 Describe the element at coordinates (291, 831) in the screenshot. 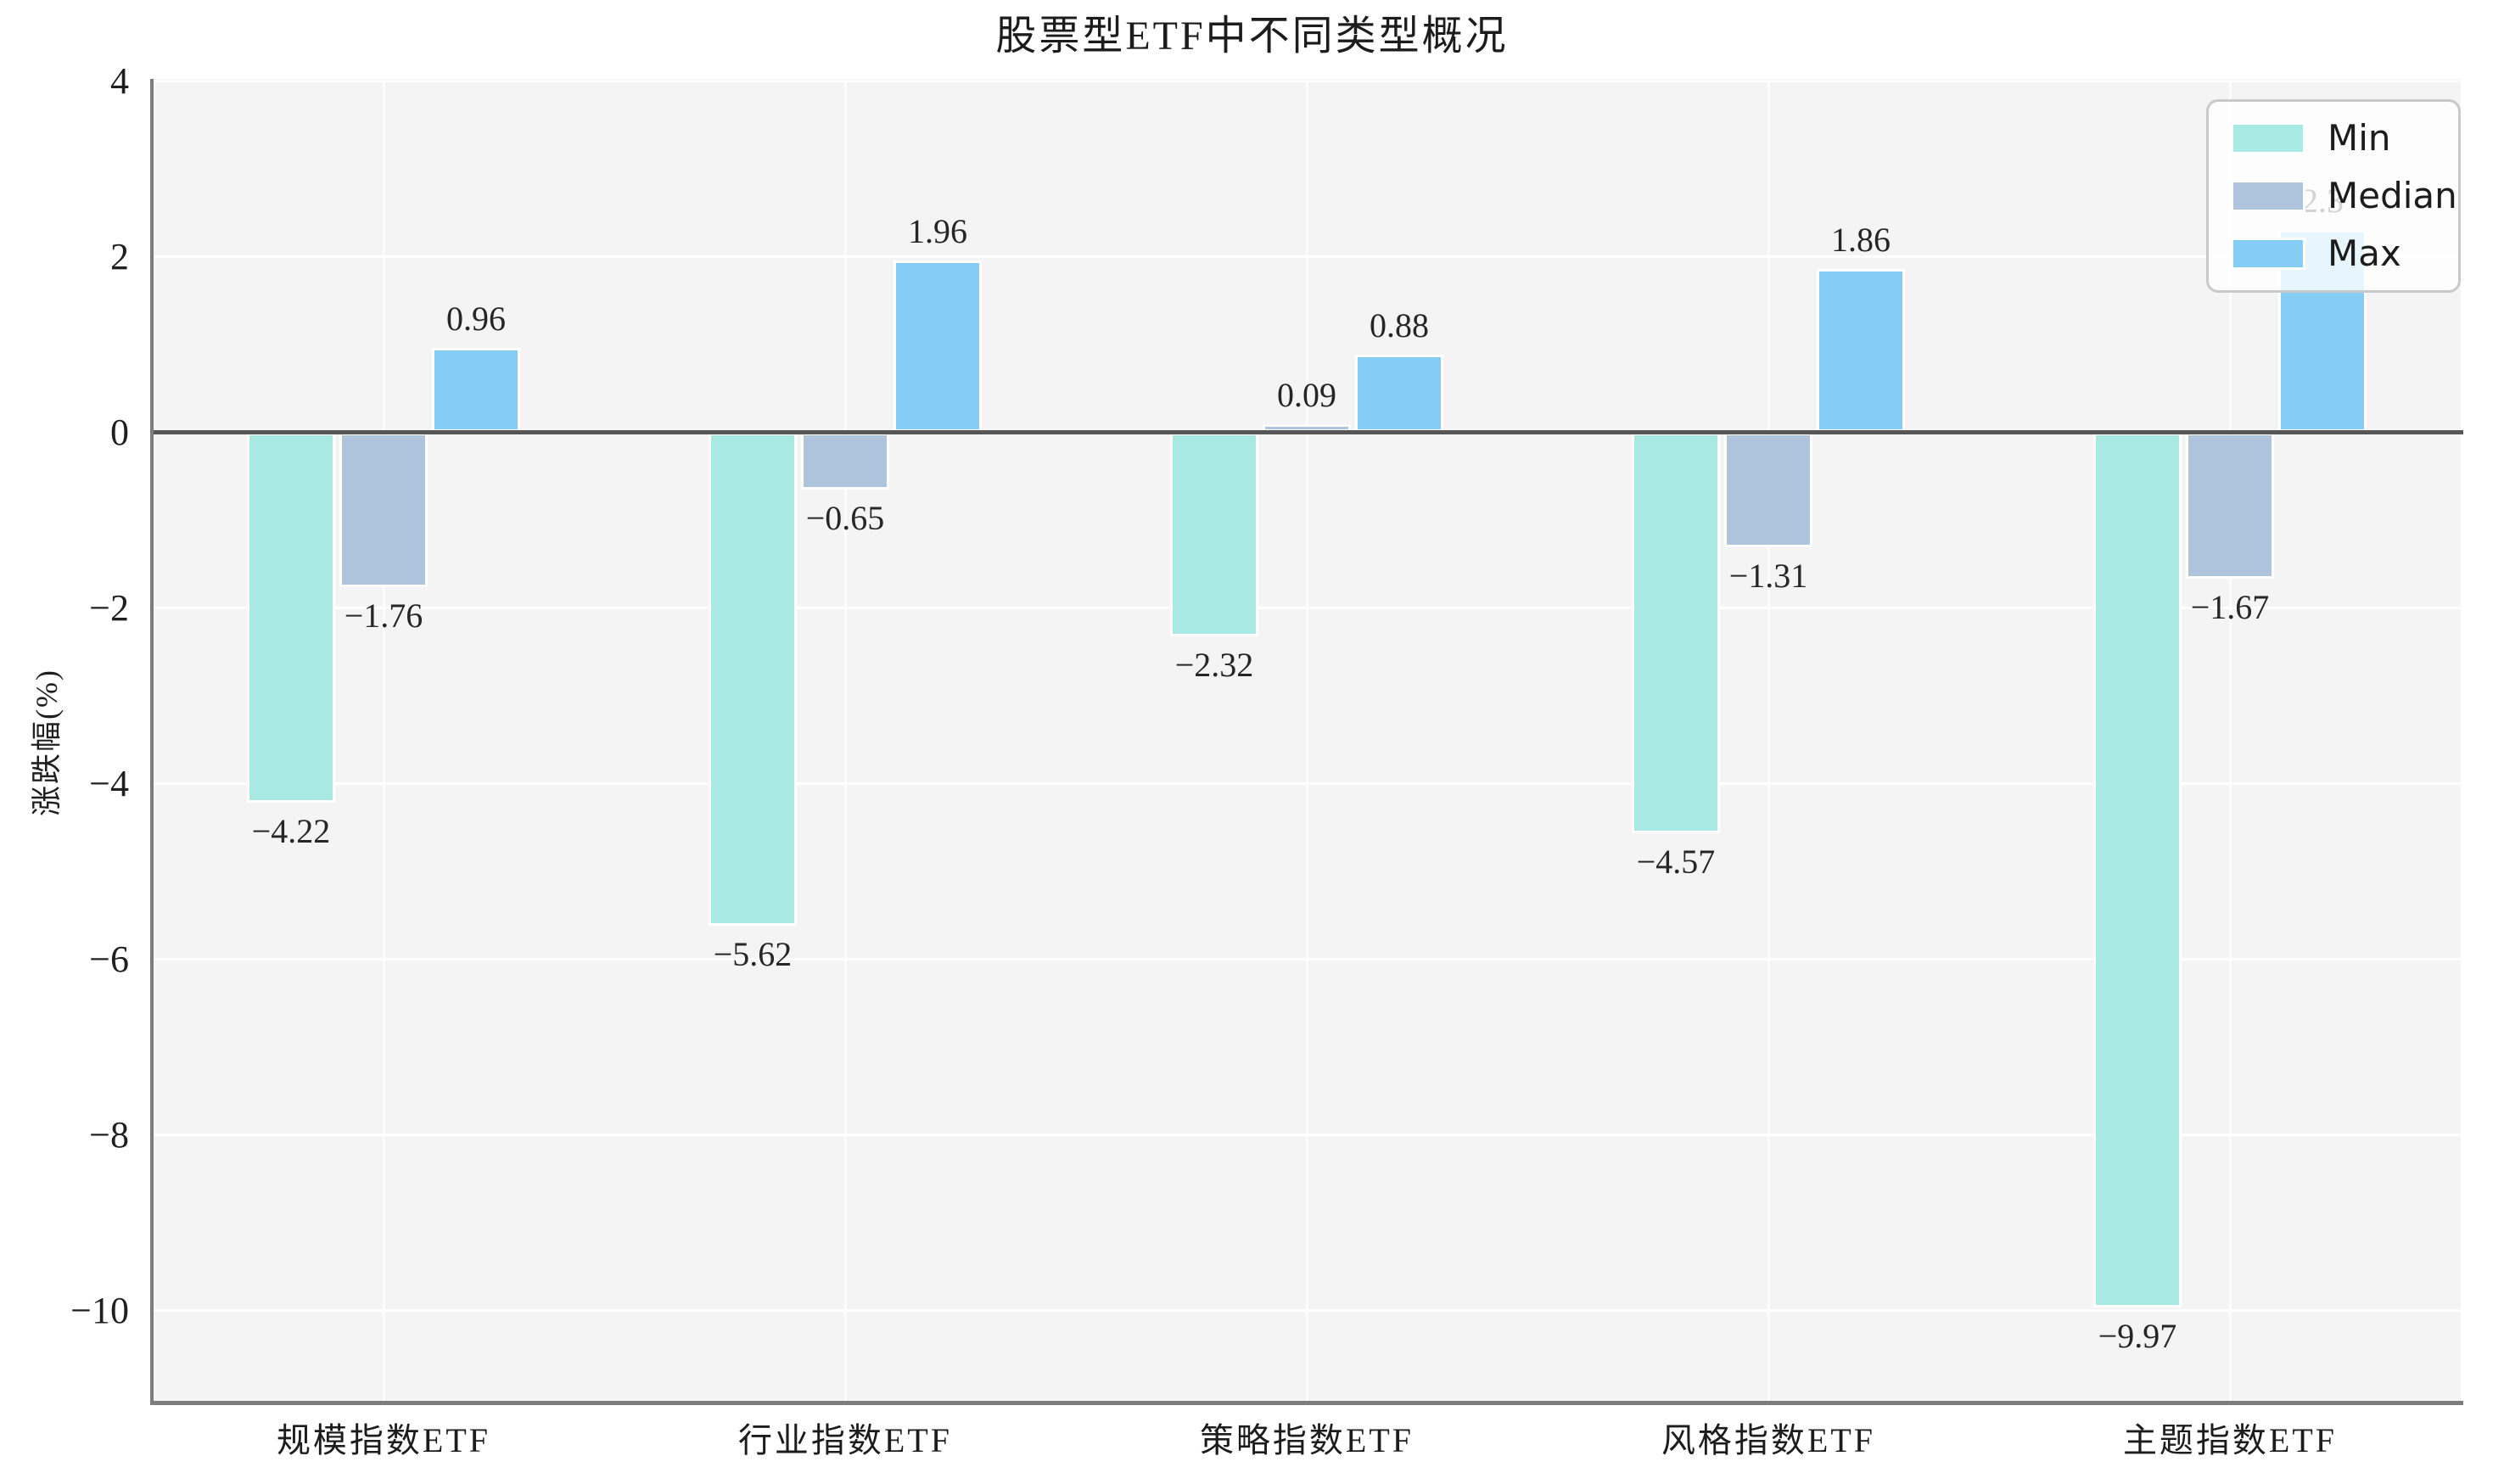

I see `bar-value-label: −4.22` at that location.